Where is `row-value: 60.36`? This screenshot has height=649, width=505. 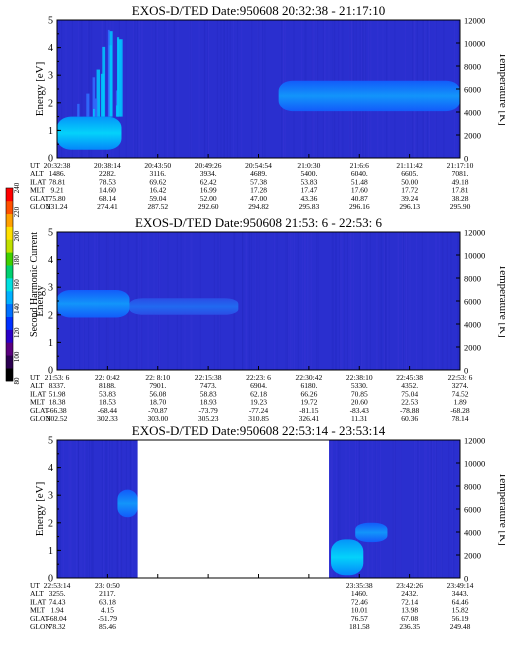 row-value: 60.36 is located at coordinates (409, 418).